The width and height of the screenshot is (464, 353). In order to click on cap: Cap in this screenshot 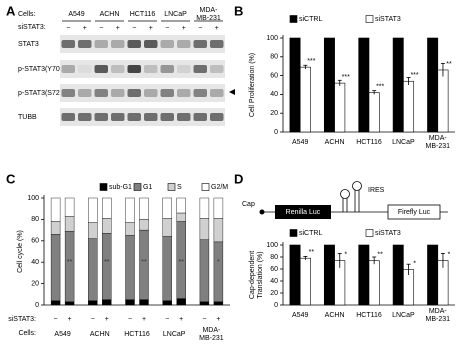, I will do `click(248, 204)`.